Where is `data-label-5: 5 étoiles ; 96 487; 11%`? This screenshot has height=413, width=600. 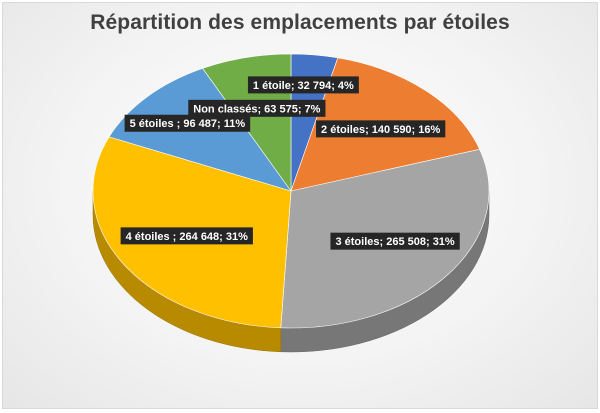
data-label-5: 5 étoiles ; 96 487; 11% is located at coordinates (188, 124).